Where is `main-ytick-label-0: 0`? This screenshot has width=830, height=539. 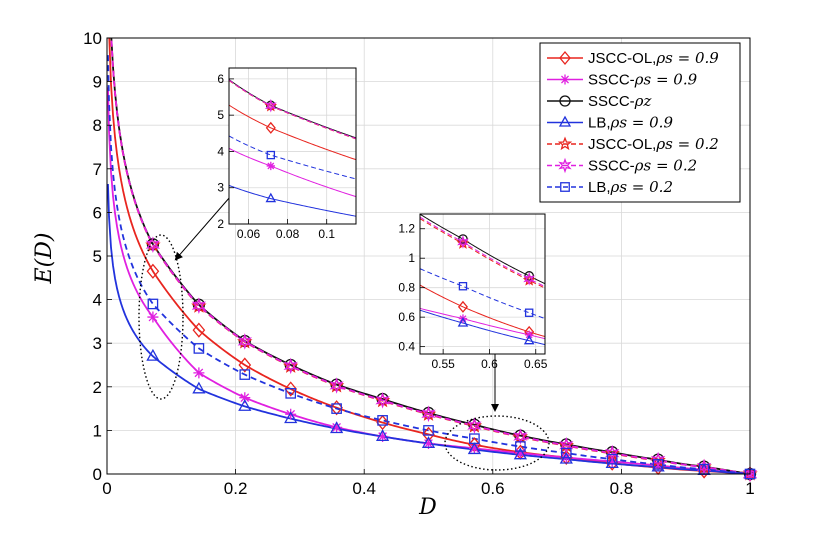
main-ytick-label-0: 0 is located at coordinates (97, 474).